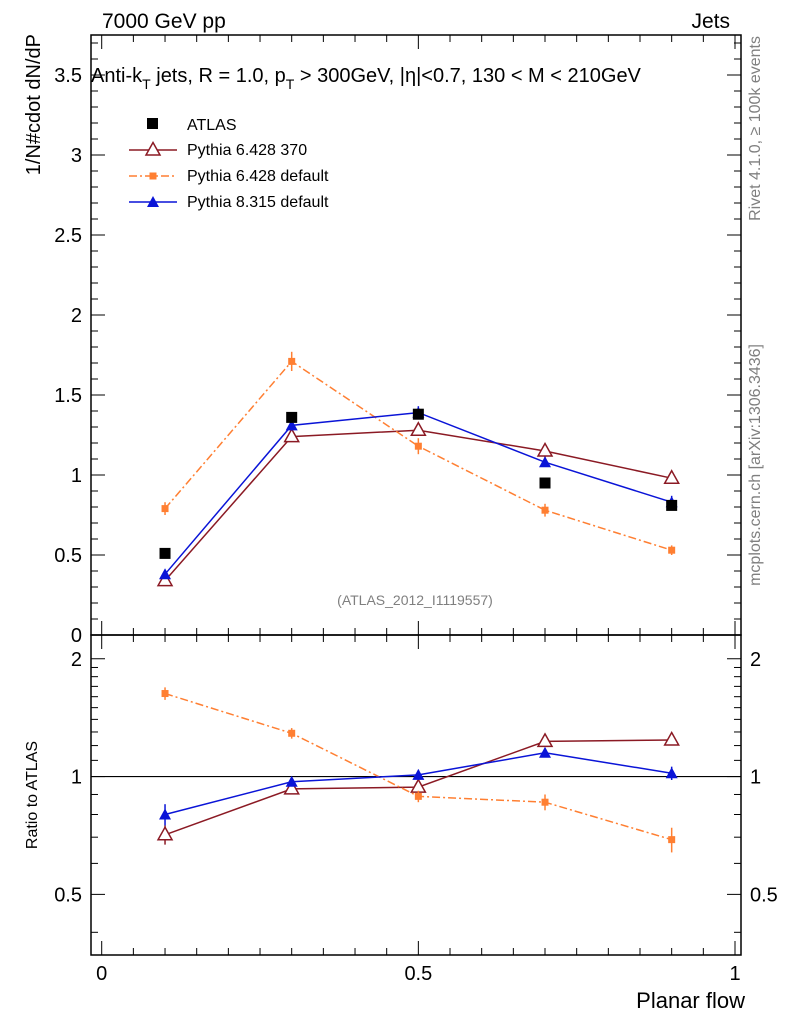 Image resolution: width=786 pixels, height=1029 pixels. What do you see at coordinates (68, 396) in the screenshot?
I see `y-tick-label: 1.5` at bounding box center [68, 396].